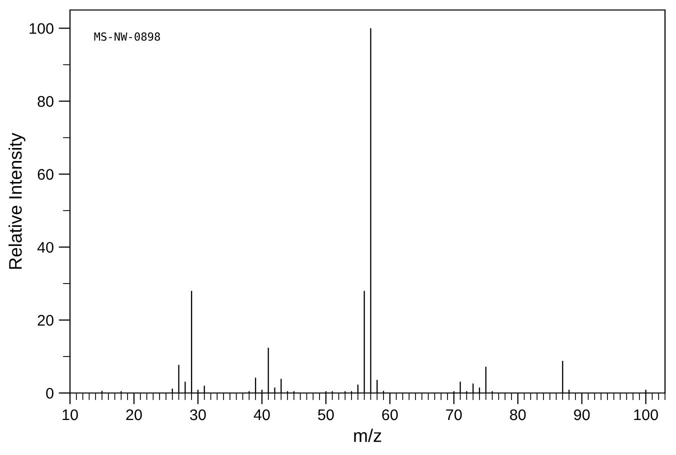 Image resolution: width=676 pixels, height=455 pixels. I want to click on x-tick-label: 20, so click(134, 414).